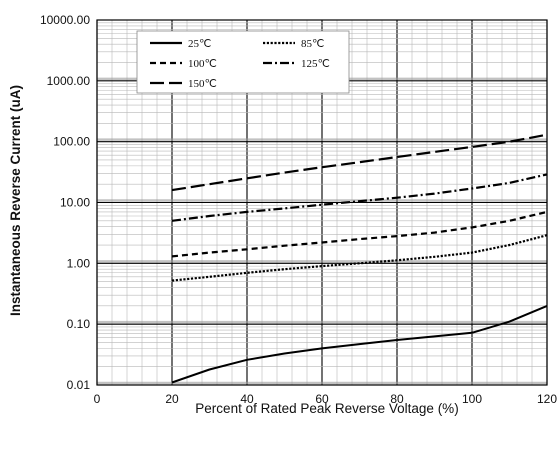  Describe the element at coordinates (79, 263) in the screenshot. I see `y-tick-label: 1.00` at that location.